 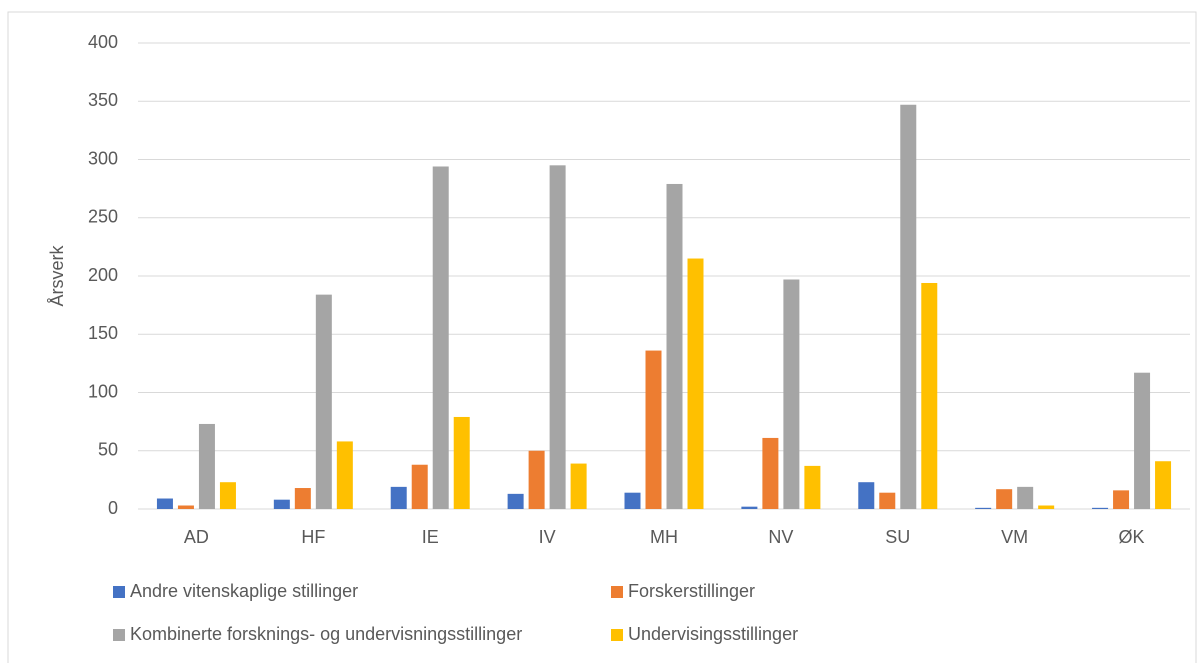 I want to click on y-tick-label: 100, so click(x=103, y=391).